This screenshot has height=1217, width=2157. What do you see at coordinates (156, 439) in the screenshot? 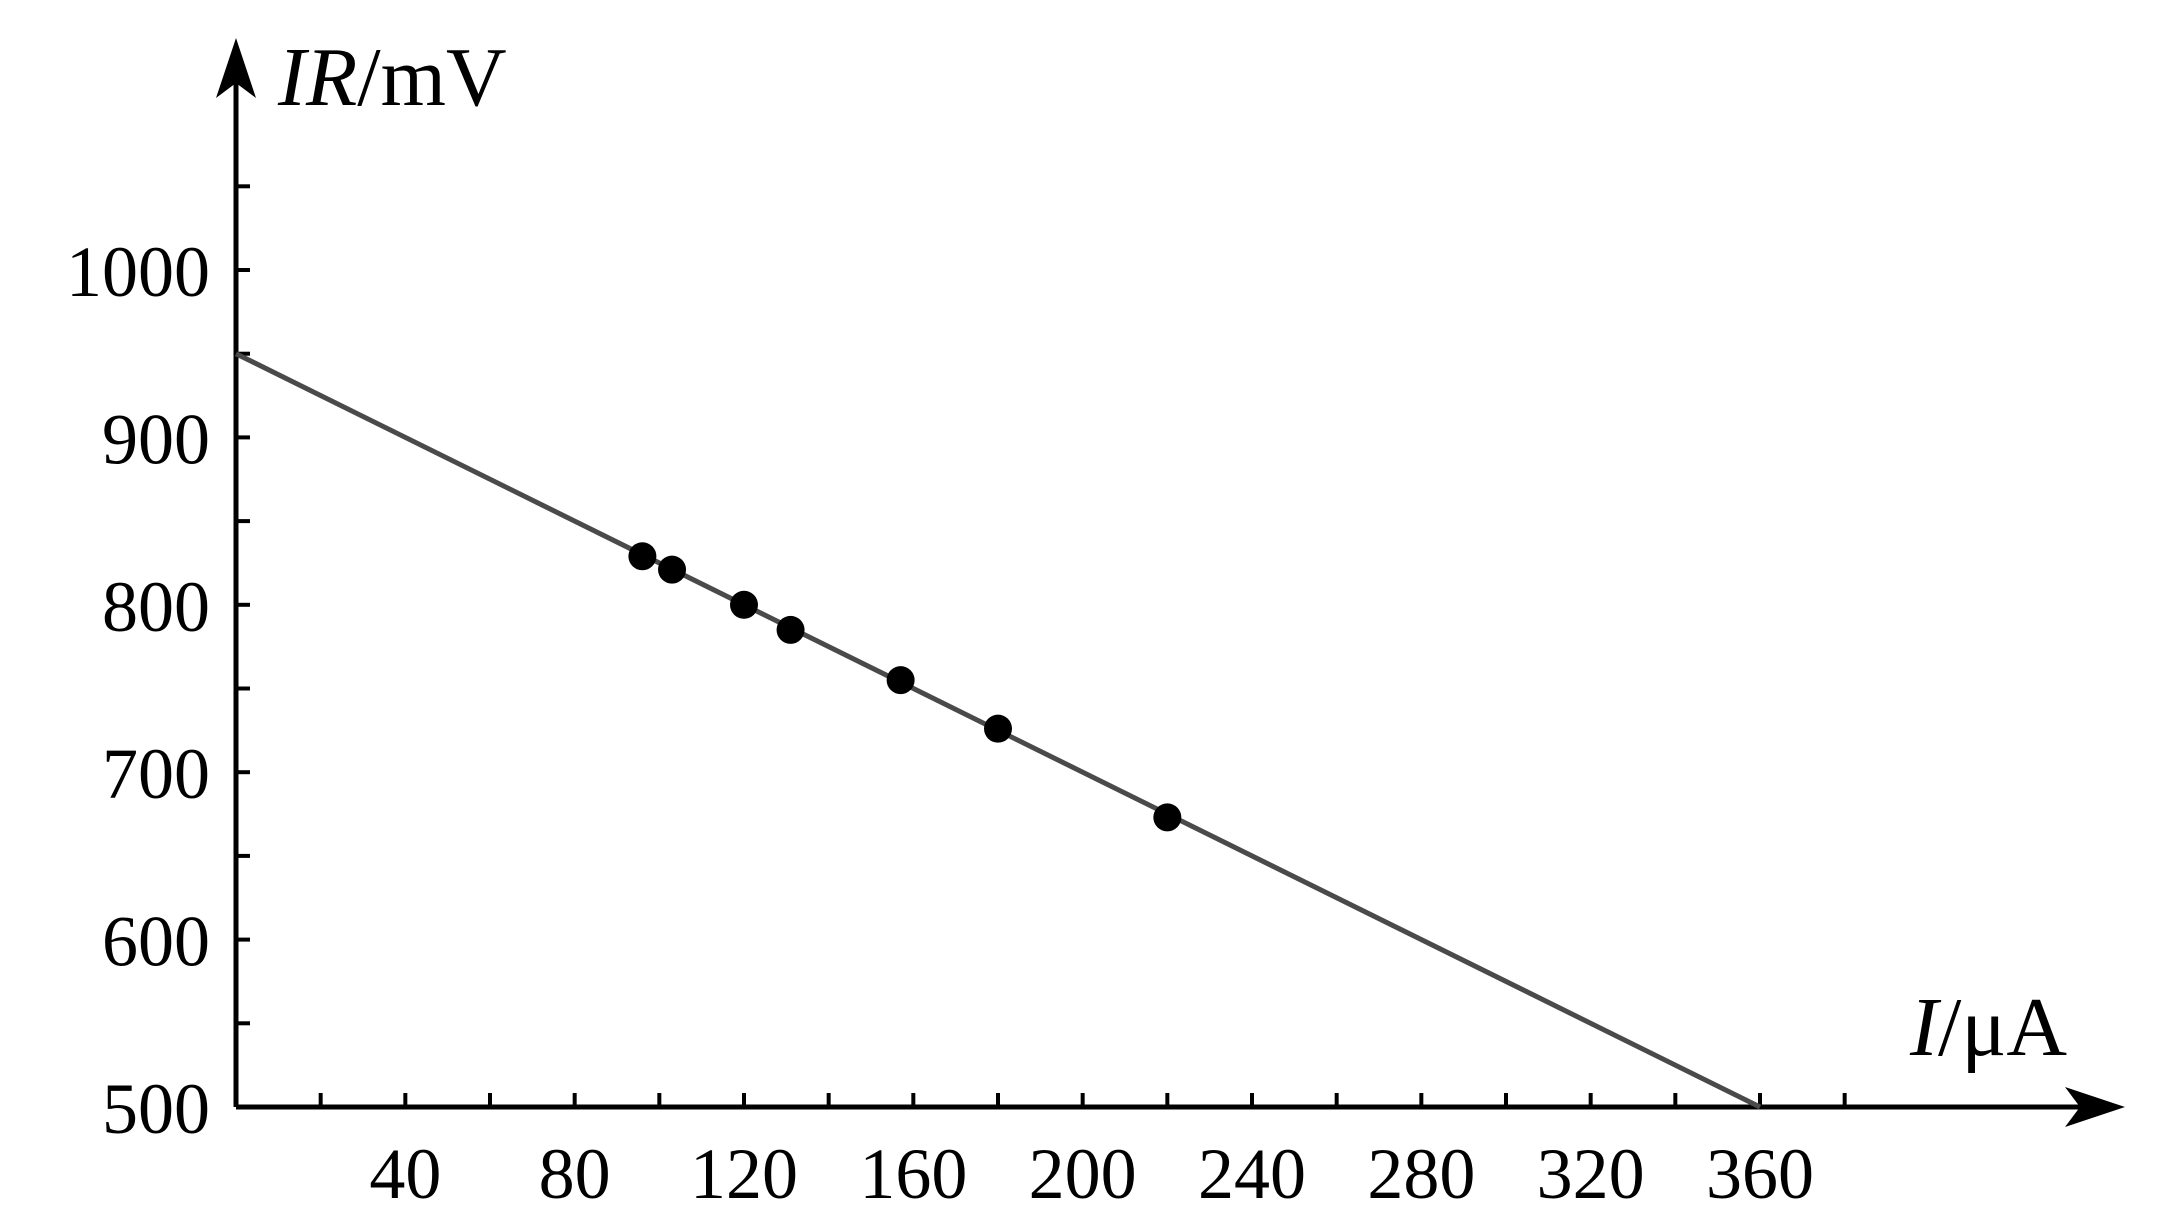
I see `y-tick-label: 900` at bounding box center [156, 439].